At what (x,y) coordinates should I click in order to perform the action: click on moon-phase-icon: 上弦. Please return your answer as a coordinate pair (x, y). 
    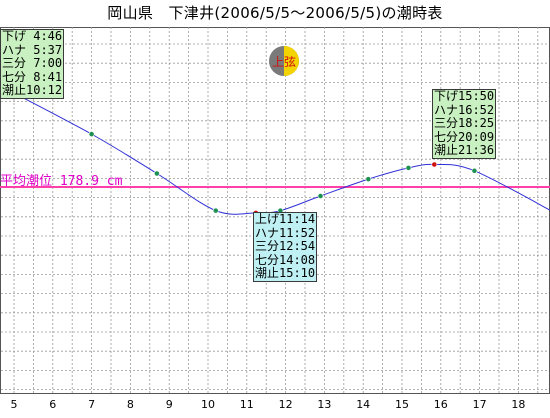
    Looking at the image, I should click on (284, 61).